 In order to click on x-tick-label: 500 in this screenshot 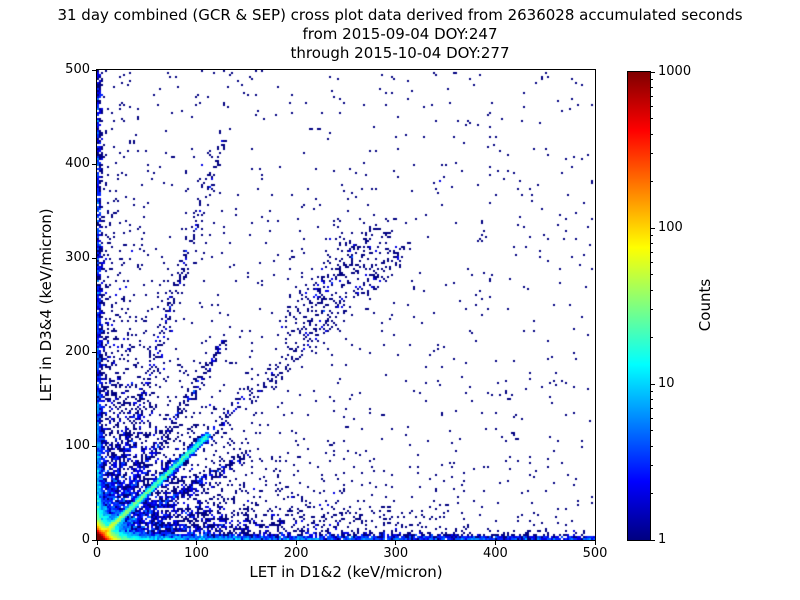, I will do `click(595, 553)`.